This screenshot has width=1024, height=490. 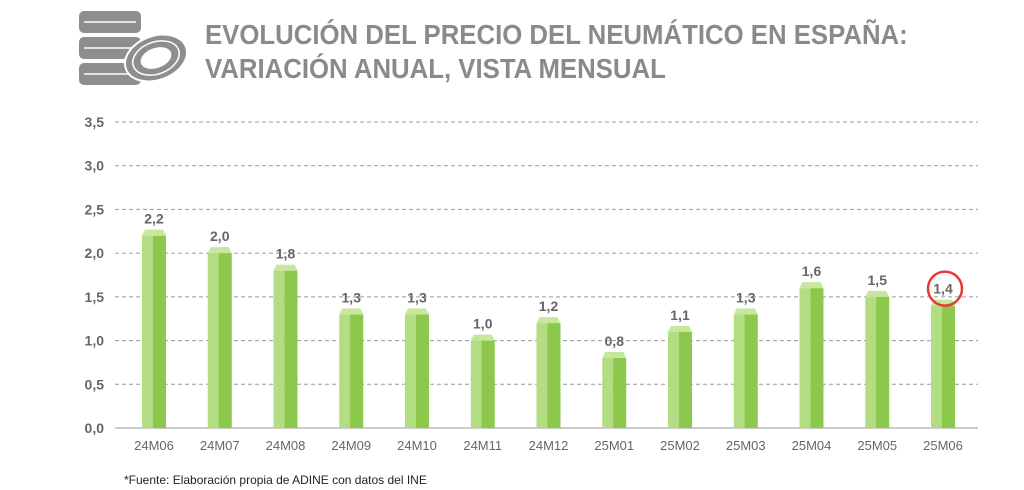 I want to click on tire-stack-icon, so click(x=132, y=48).